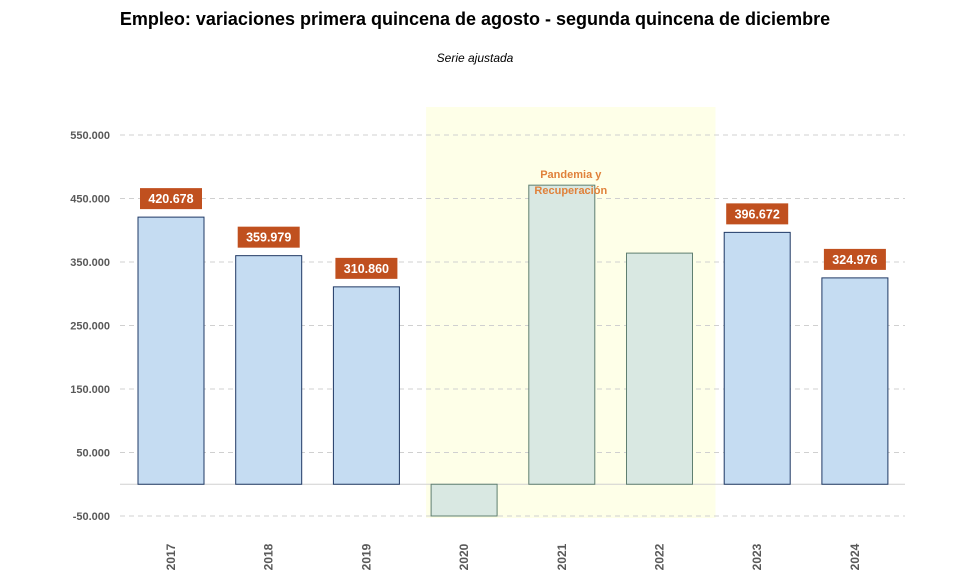  Describe the element at coordinates (90, 136) in the screenshot. I see `y-tick-label: 550.000` at that location.